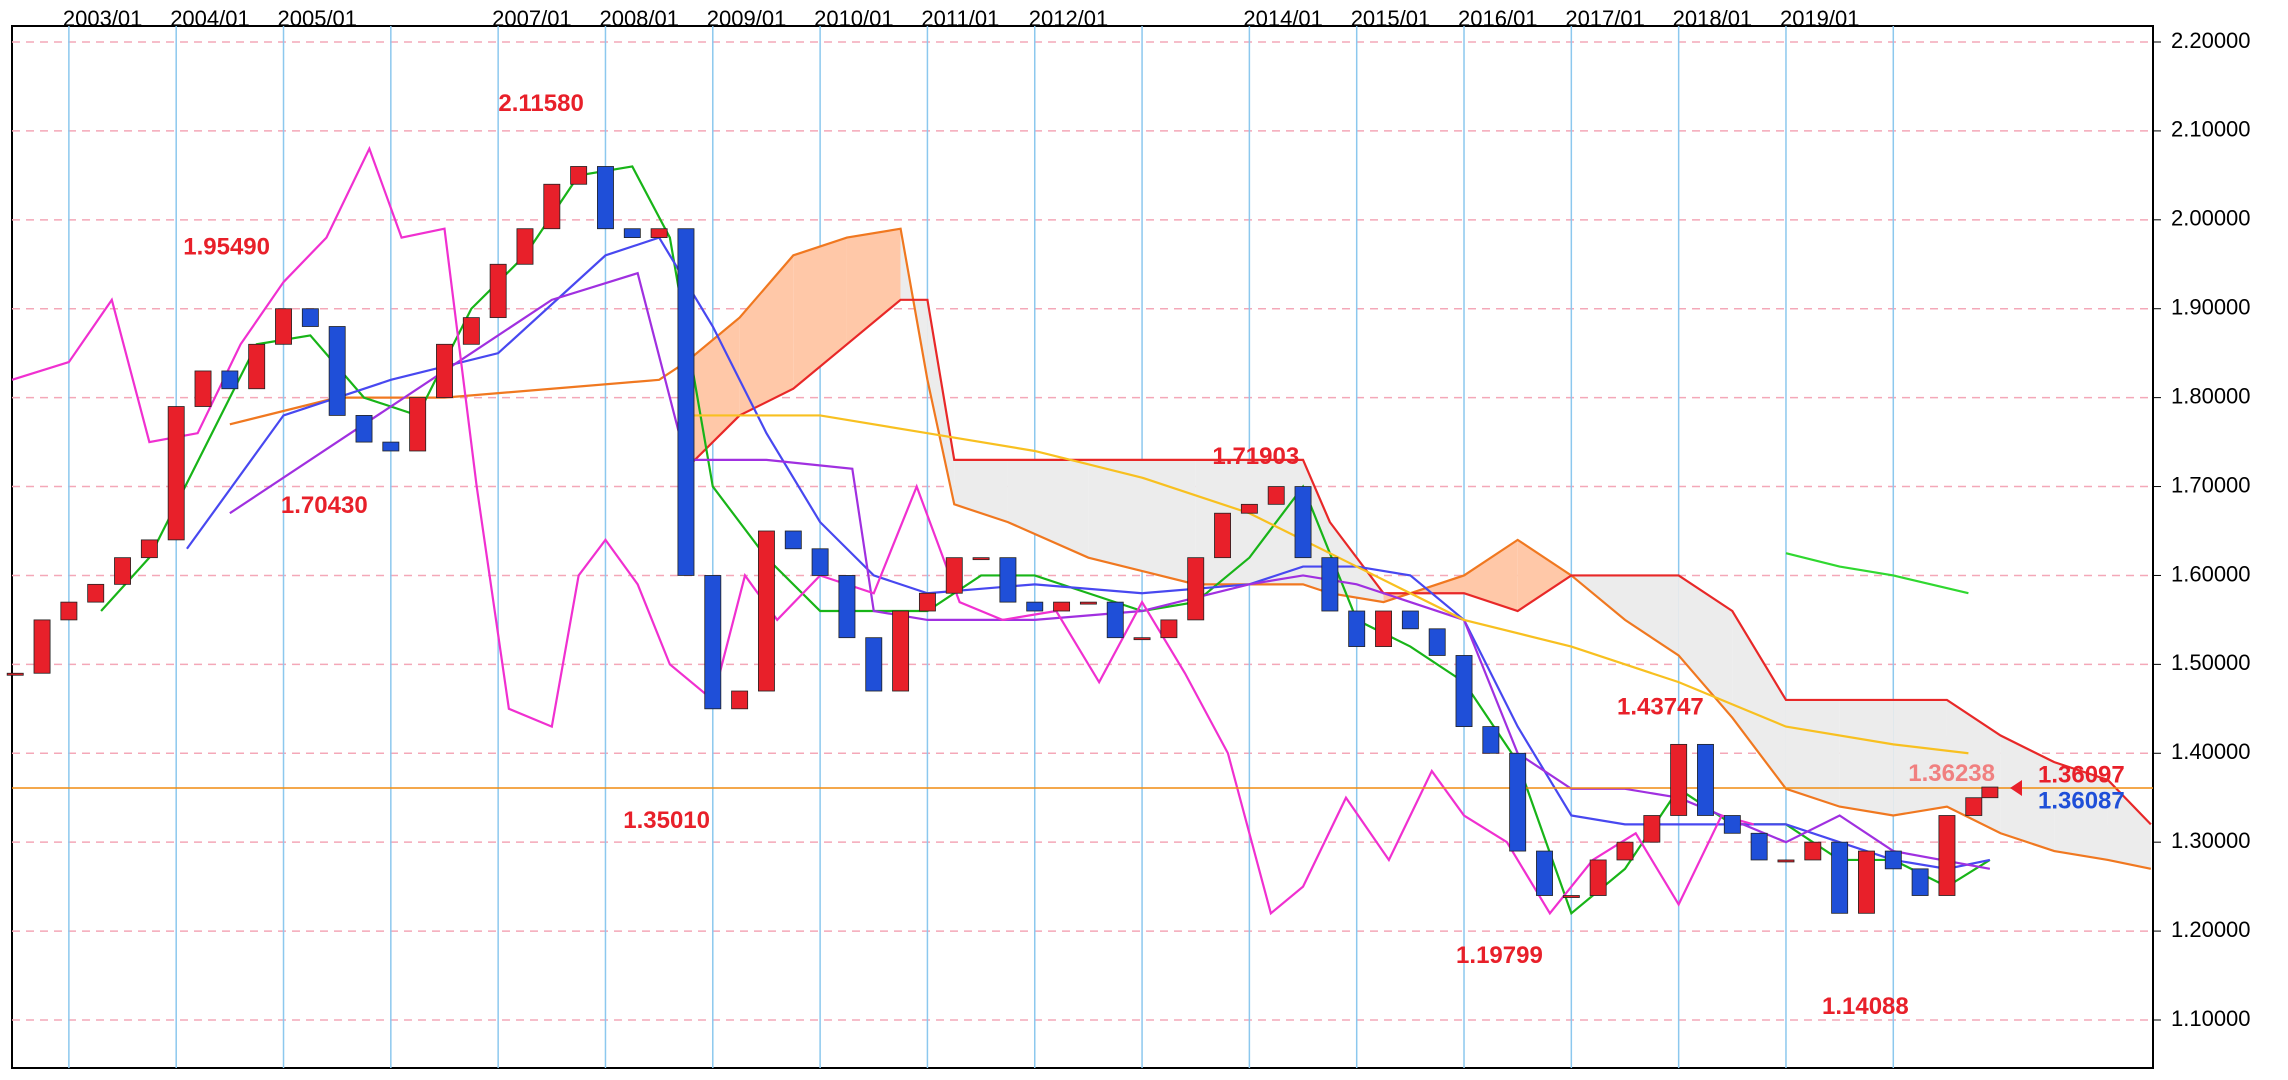 The height and width of the screenshot is (1080, 2288). What do you see at coordinates (2016, 787) in the screenshot?
I see `price-marker` at bounding box center [2016, 787].